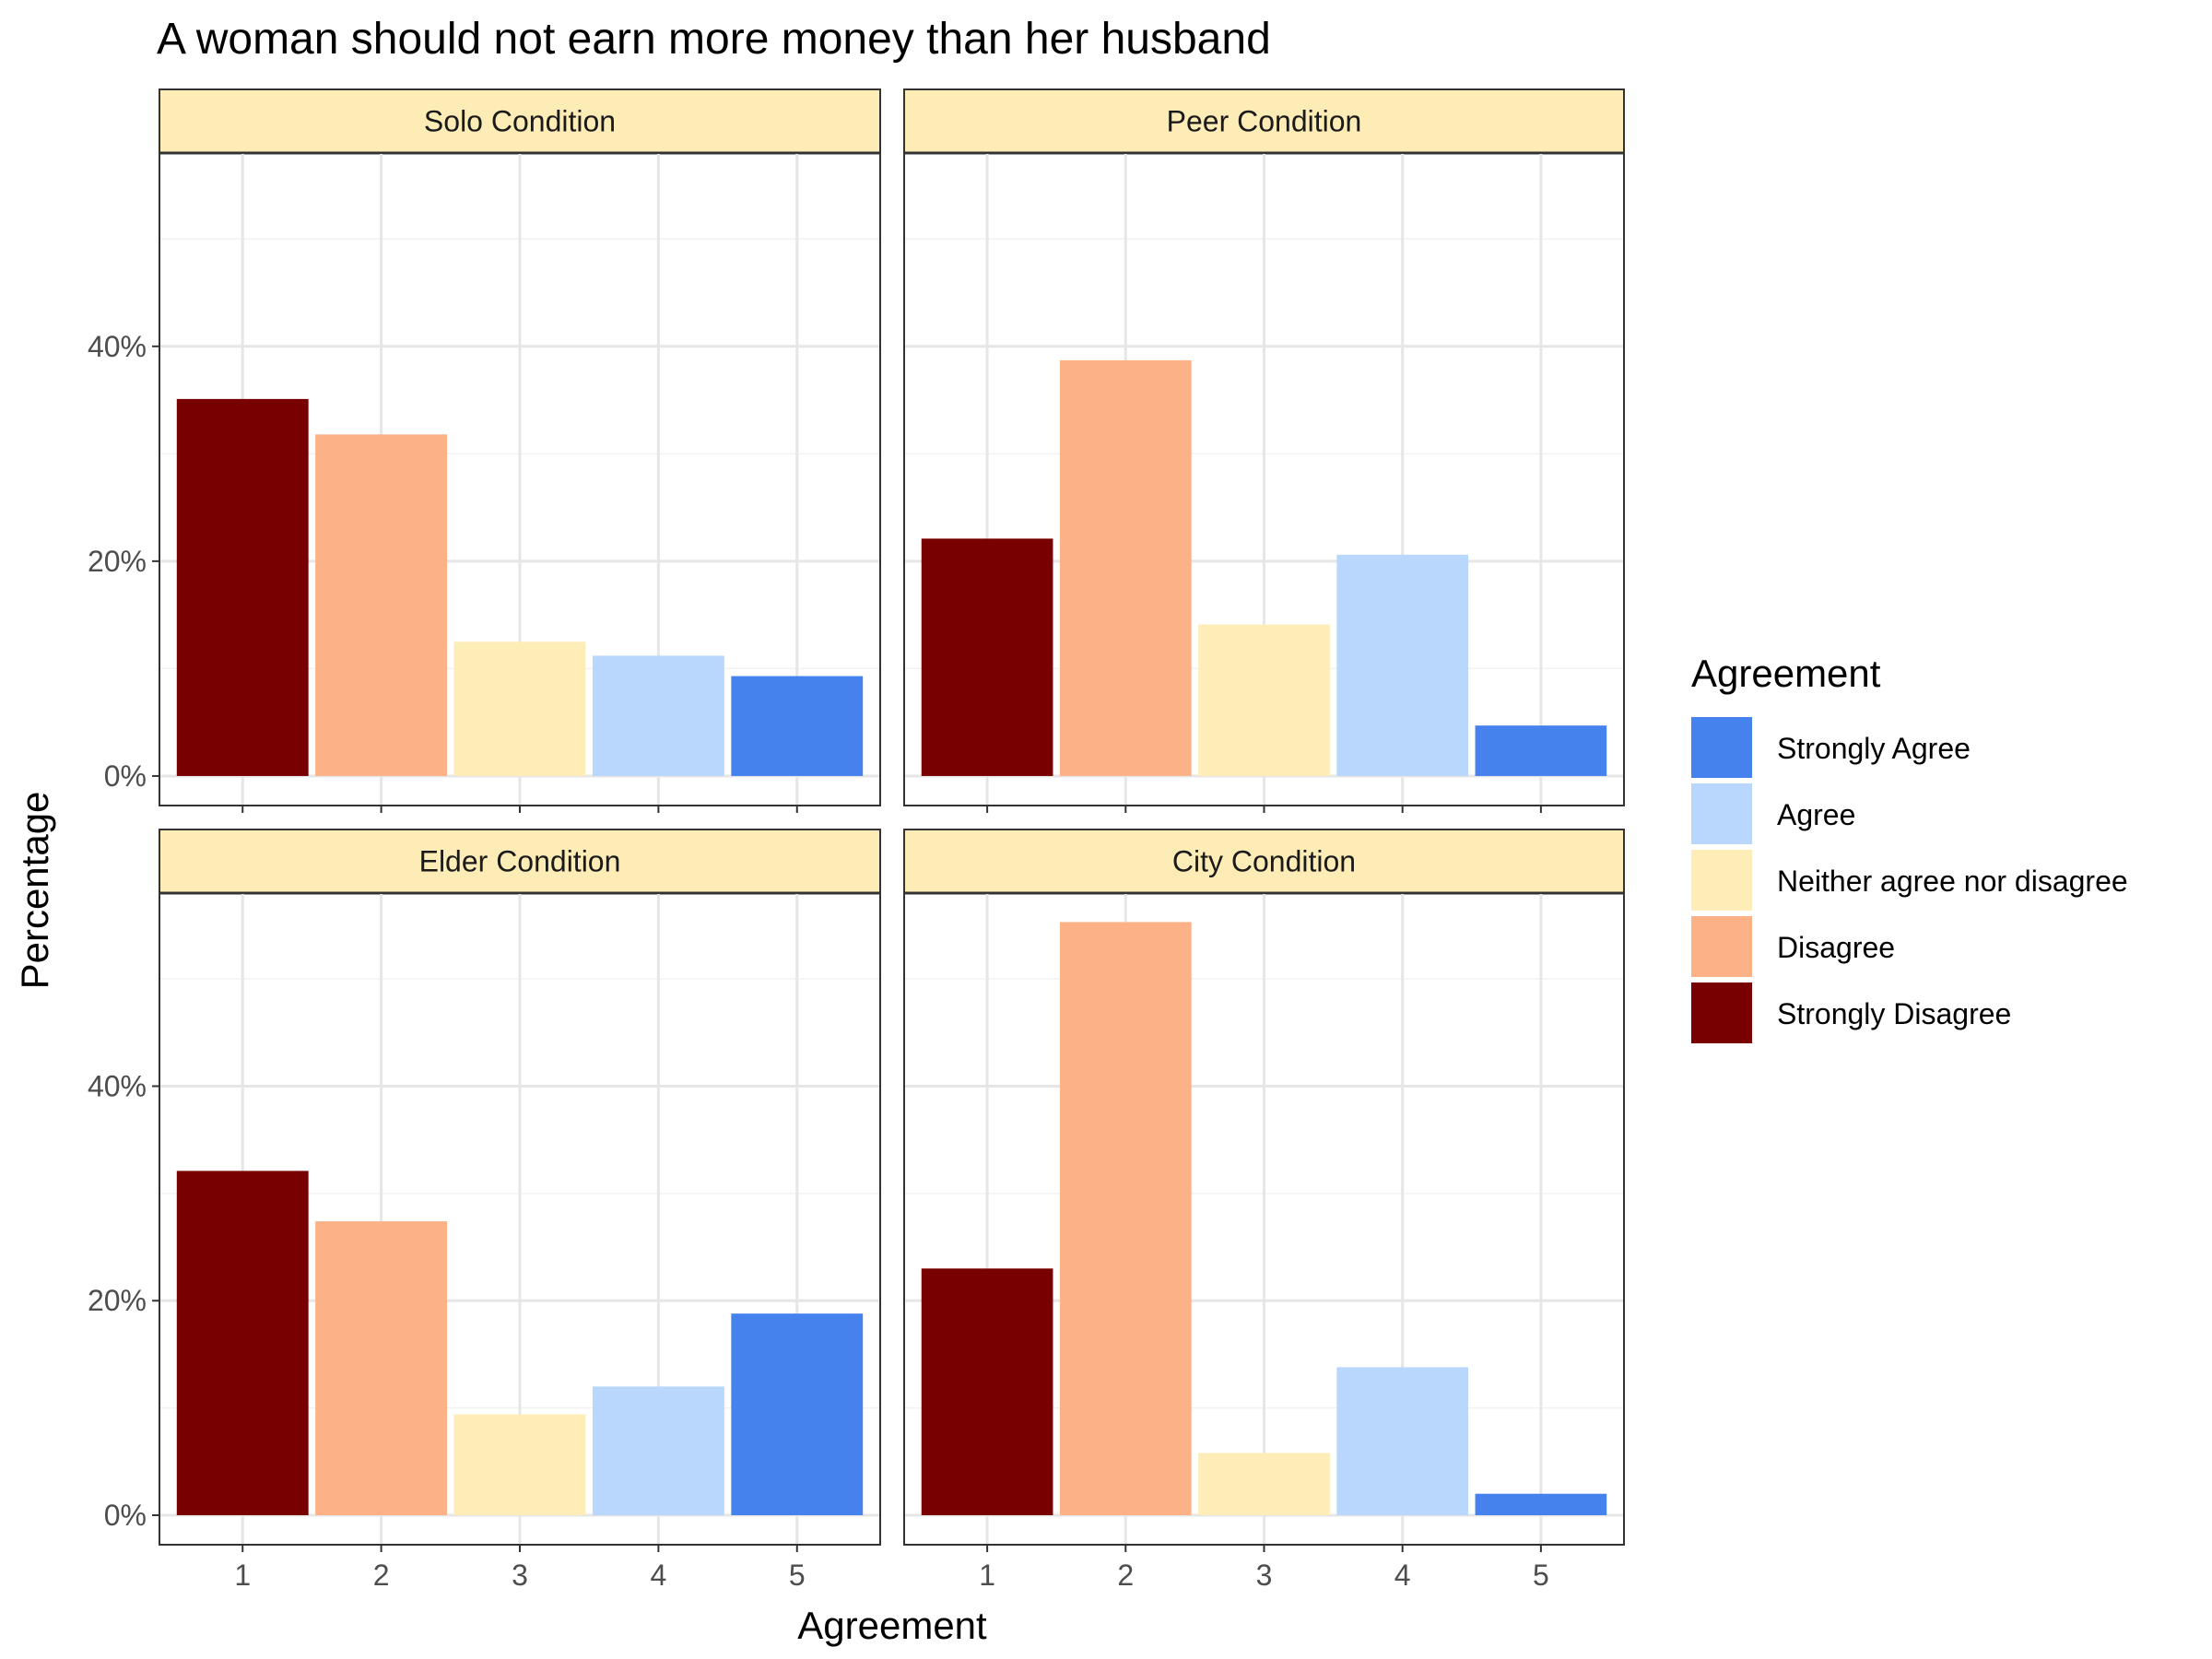 This screenshot has height=1659, width=2212. I want to click on facet-panel: Peer Condition, so click(1264, 450).